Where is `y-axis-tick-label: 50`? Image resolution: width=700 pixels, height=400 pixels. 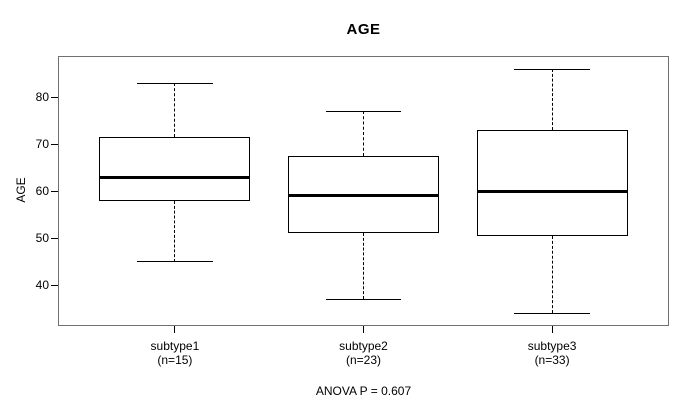 y-axis-tick-label: 50 is located at coordinates (42, 238).